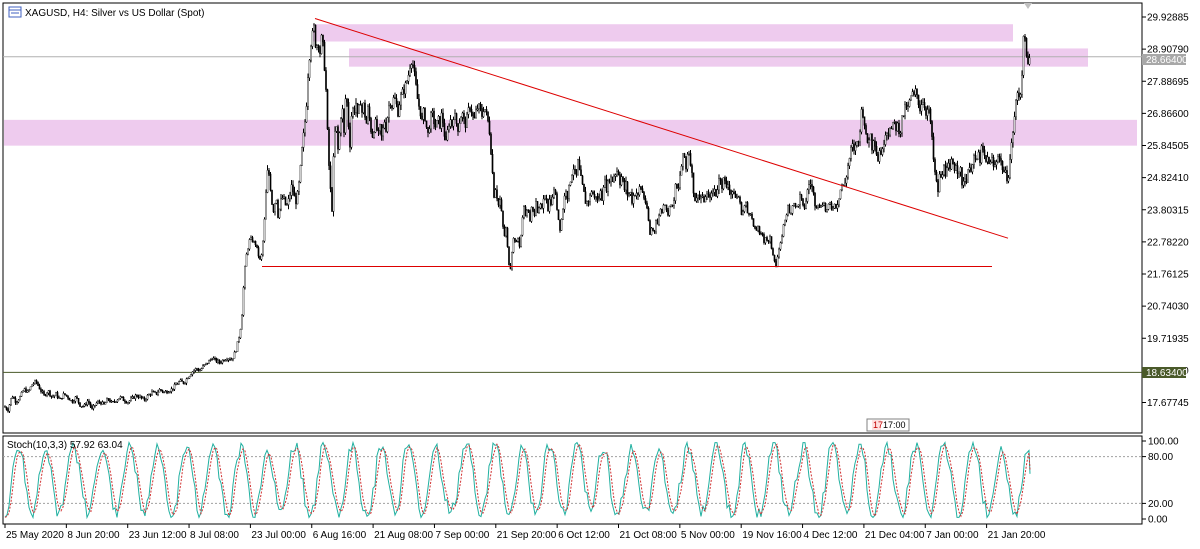 The image size is (1200, 549). I want to click on time-tick-label: 21 Aug 08:00, so click(403, 535).